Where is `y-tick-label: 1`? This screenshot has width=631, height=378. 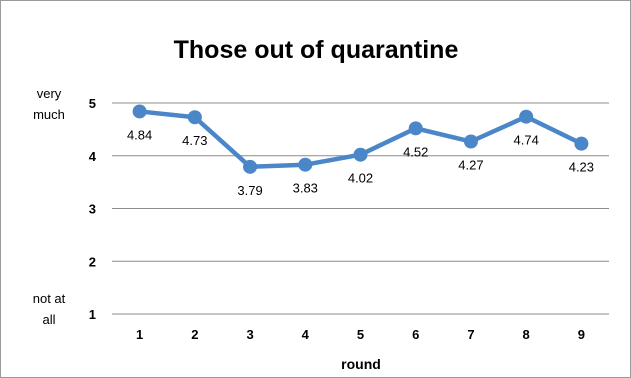 y-tick-label: 1 is located at coordinates (92, 314).